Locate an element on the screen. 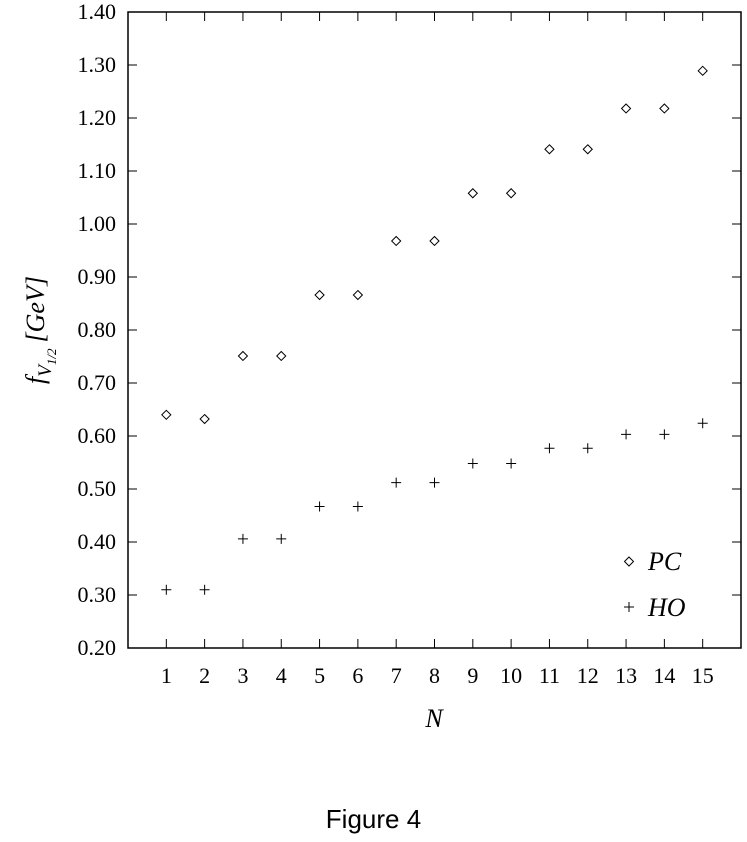  y-tick-label: 0.20 is located at coordinates (97, 647).